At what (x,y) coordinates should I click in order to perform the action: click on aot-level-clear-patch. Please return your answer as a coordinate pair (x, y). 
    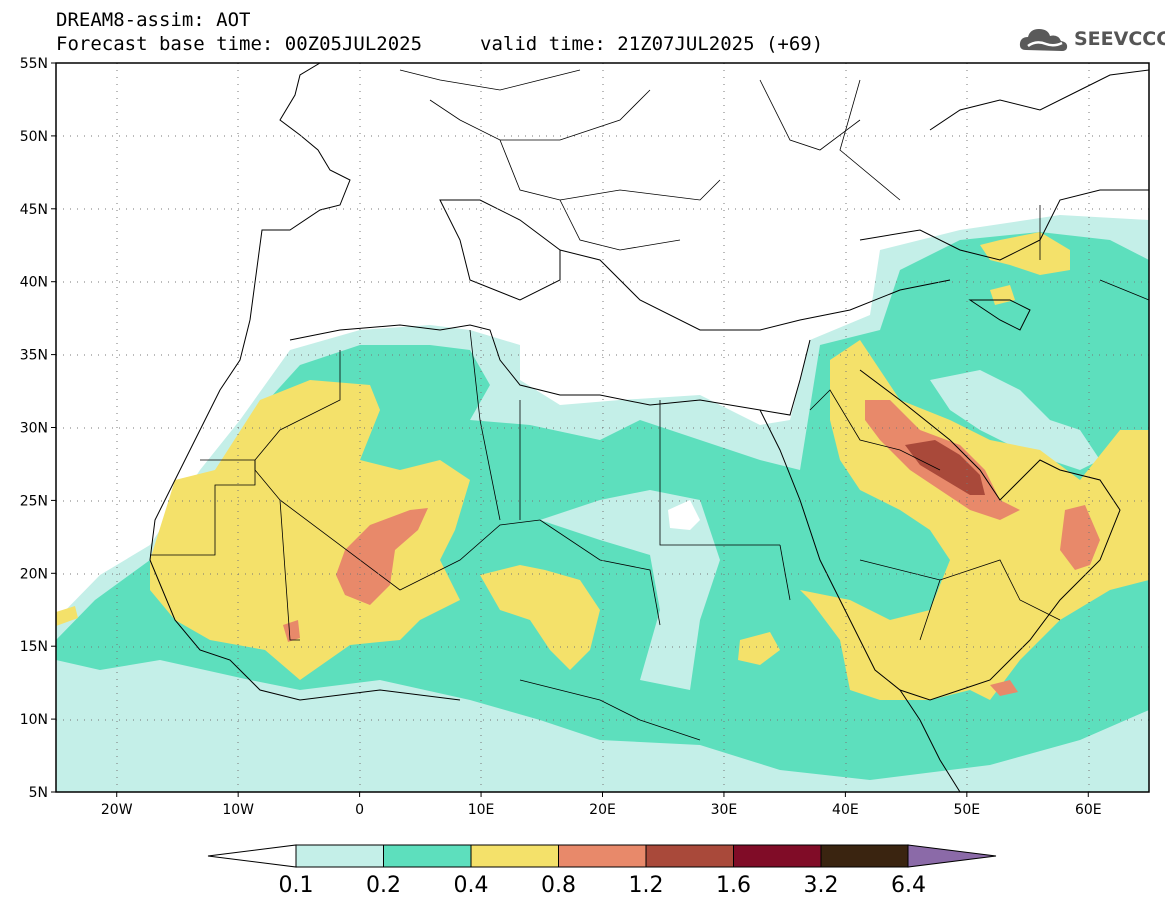
    Looking at the image, I should click on (684, 515).